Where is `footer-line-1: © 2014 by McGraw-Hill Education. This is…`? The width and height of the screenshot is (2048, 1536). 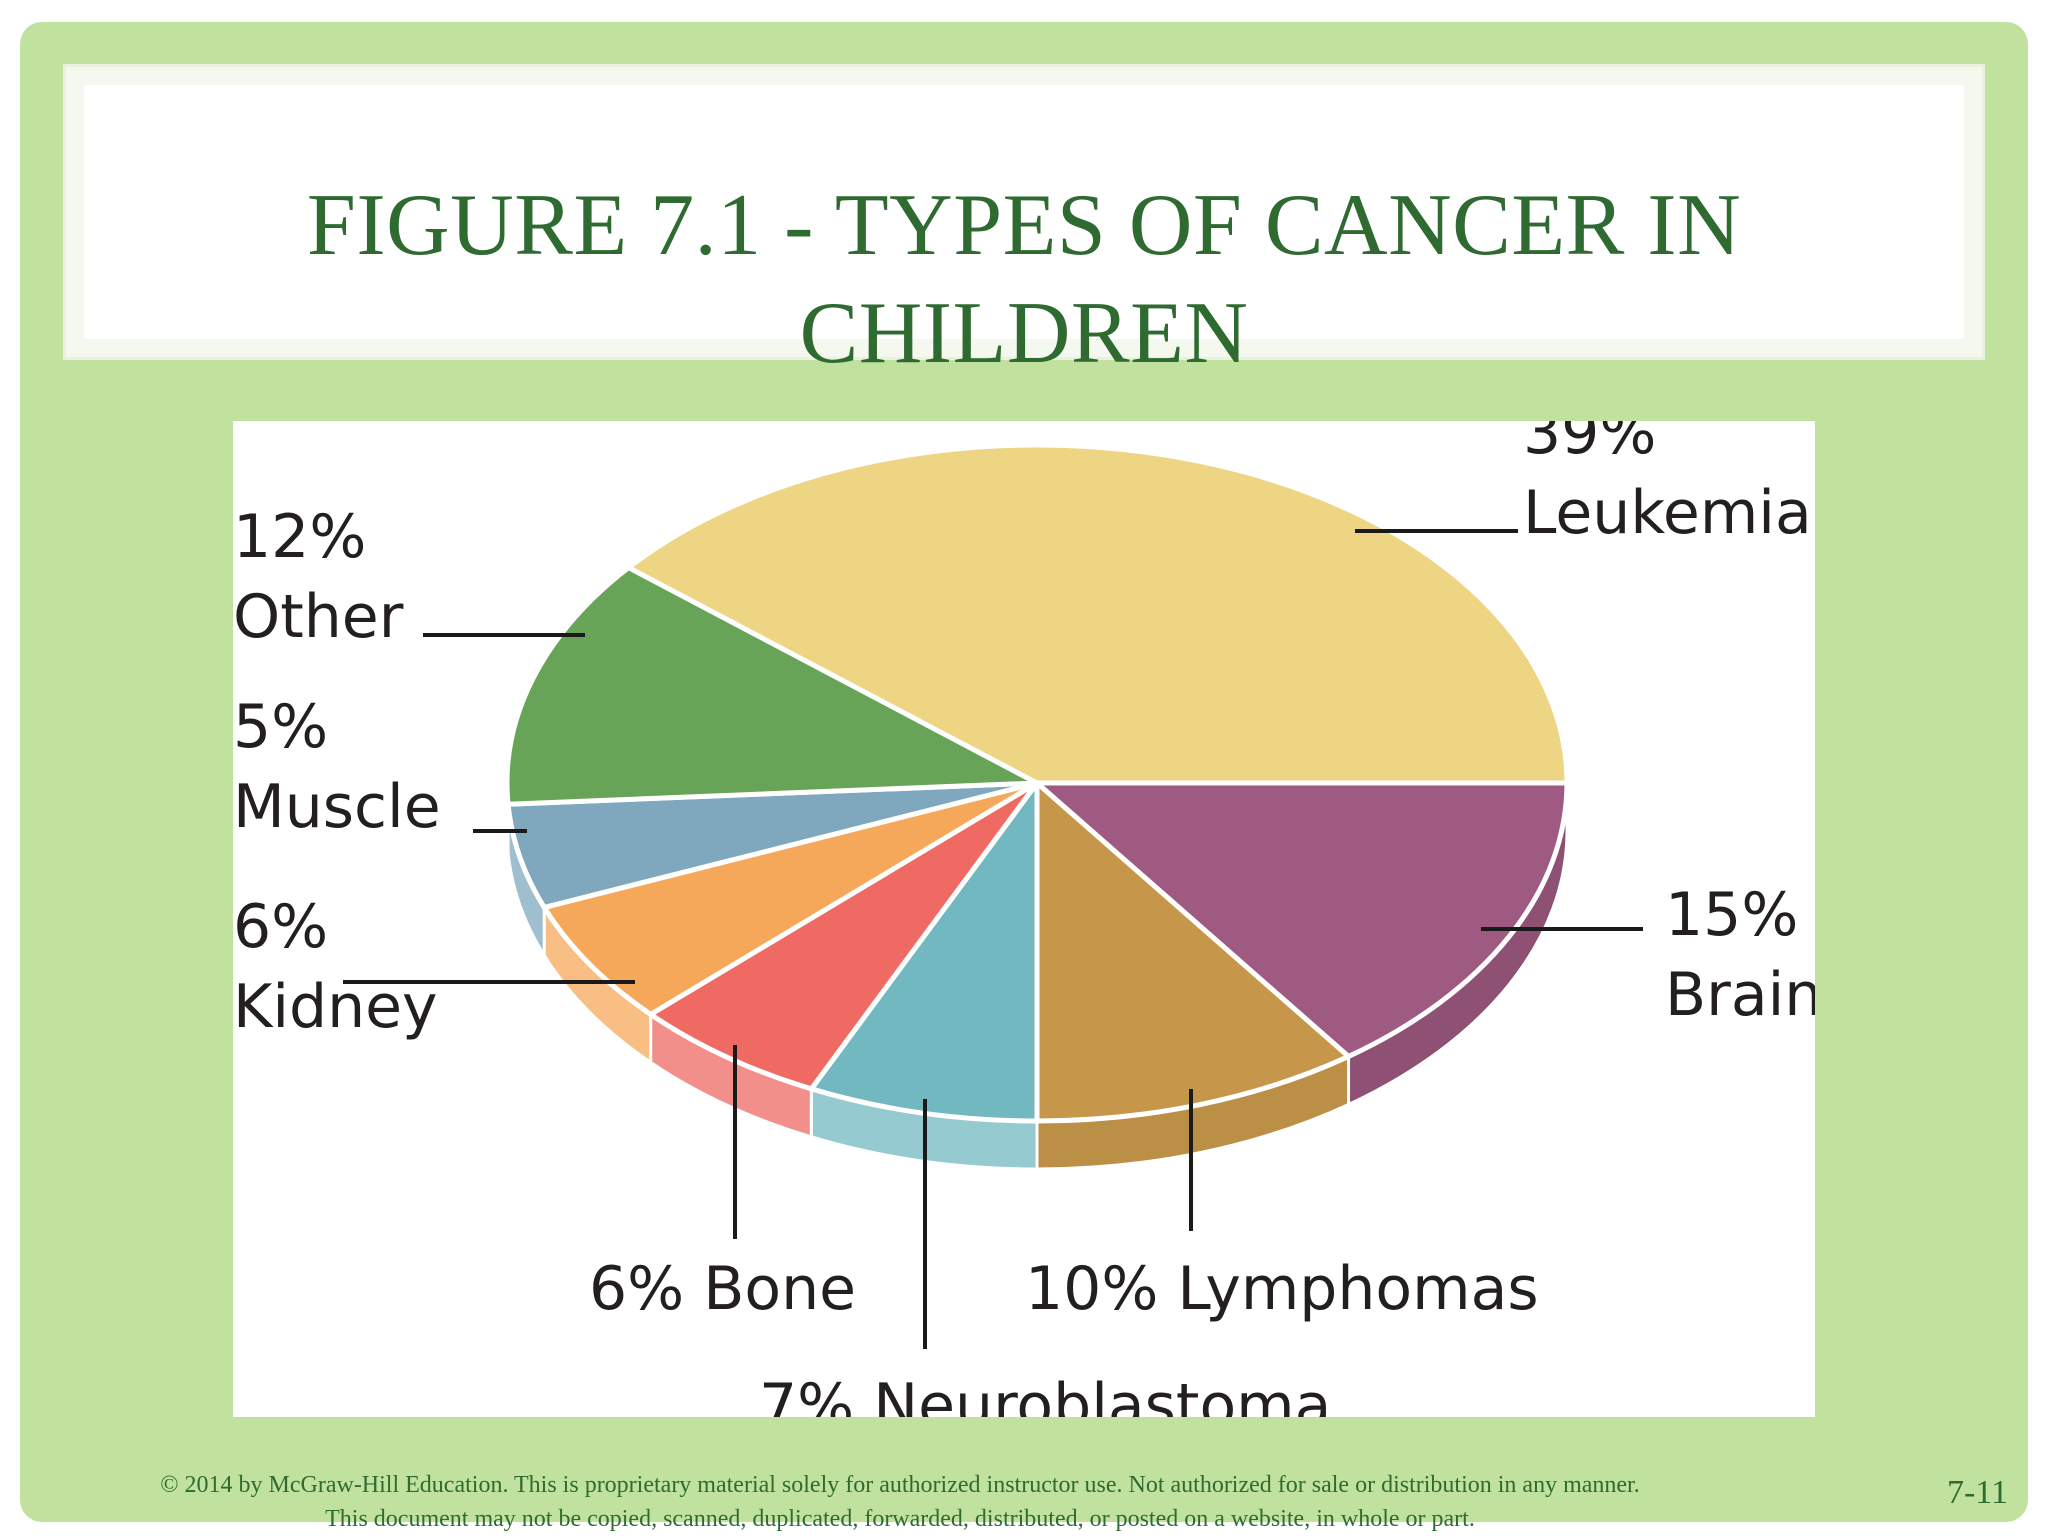
footer-line-1: © 2014 by McGraw-Hill Education. This is… is located at coordinates (900, 1485).